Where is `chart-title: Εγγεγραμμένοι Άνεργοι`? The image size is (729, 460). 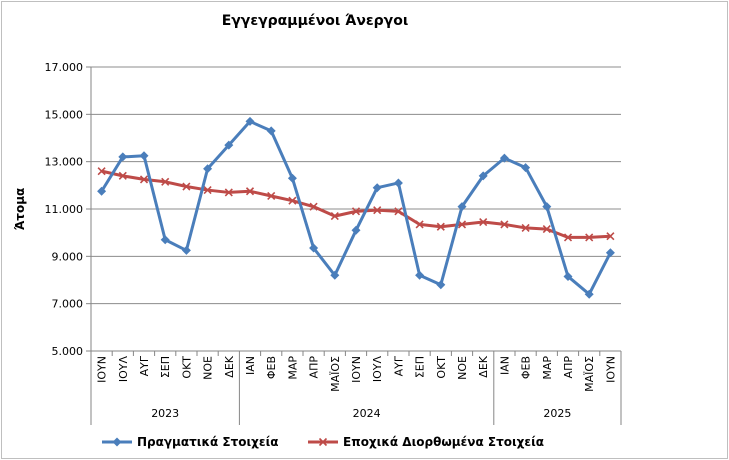
chart-title: Εγγεγραμμένοι Άνεργοι is located at coordinates (315, 21).